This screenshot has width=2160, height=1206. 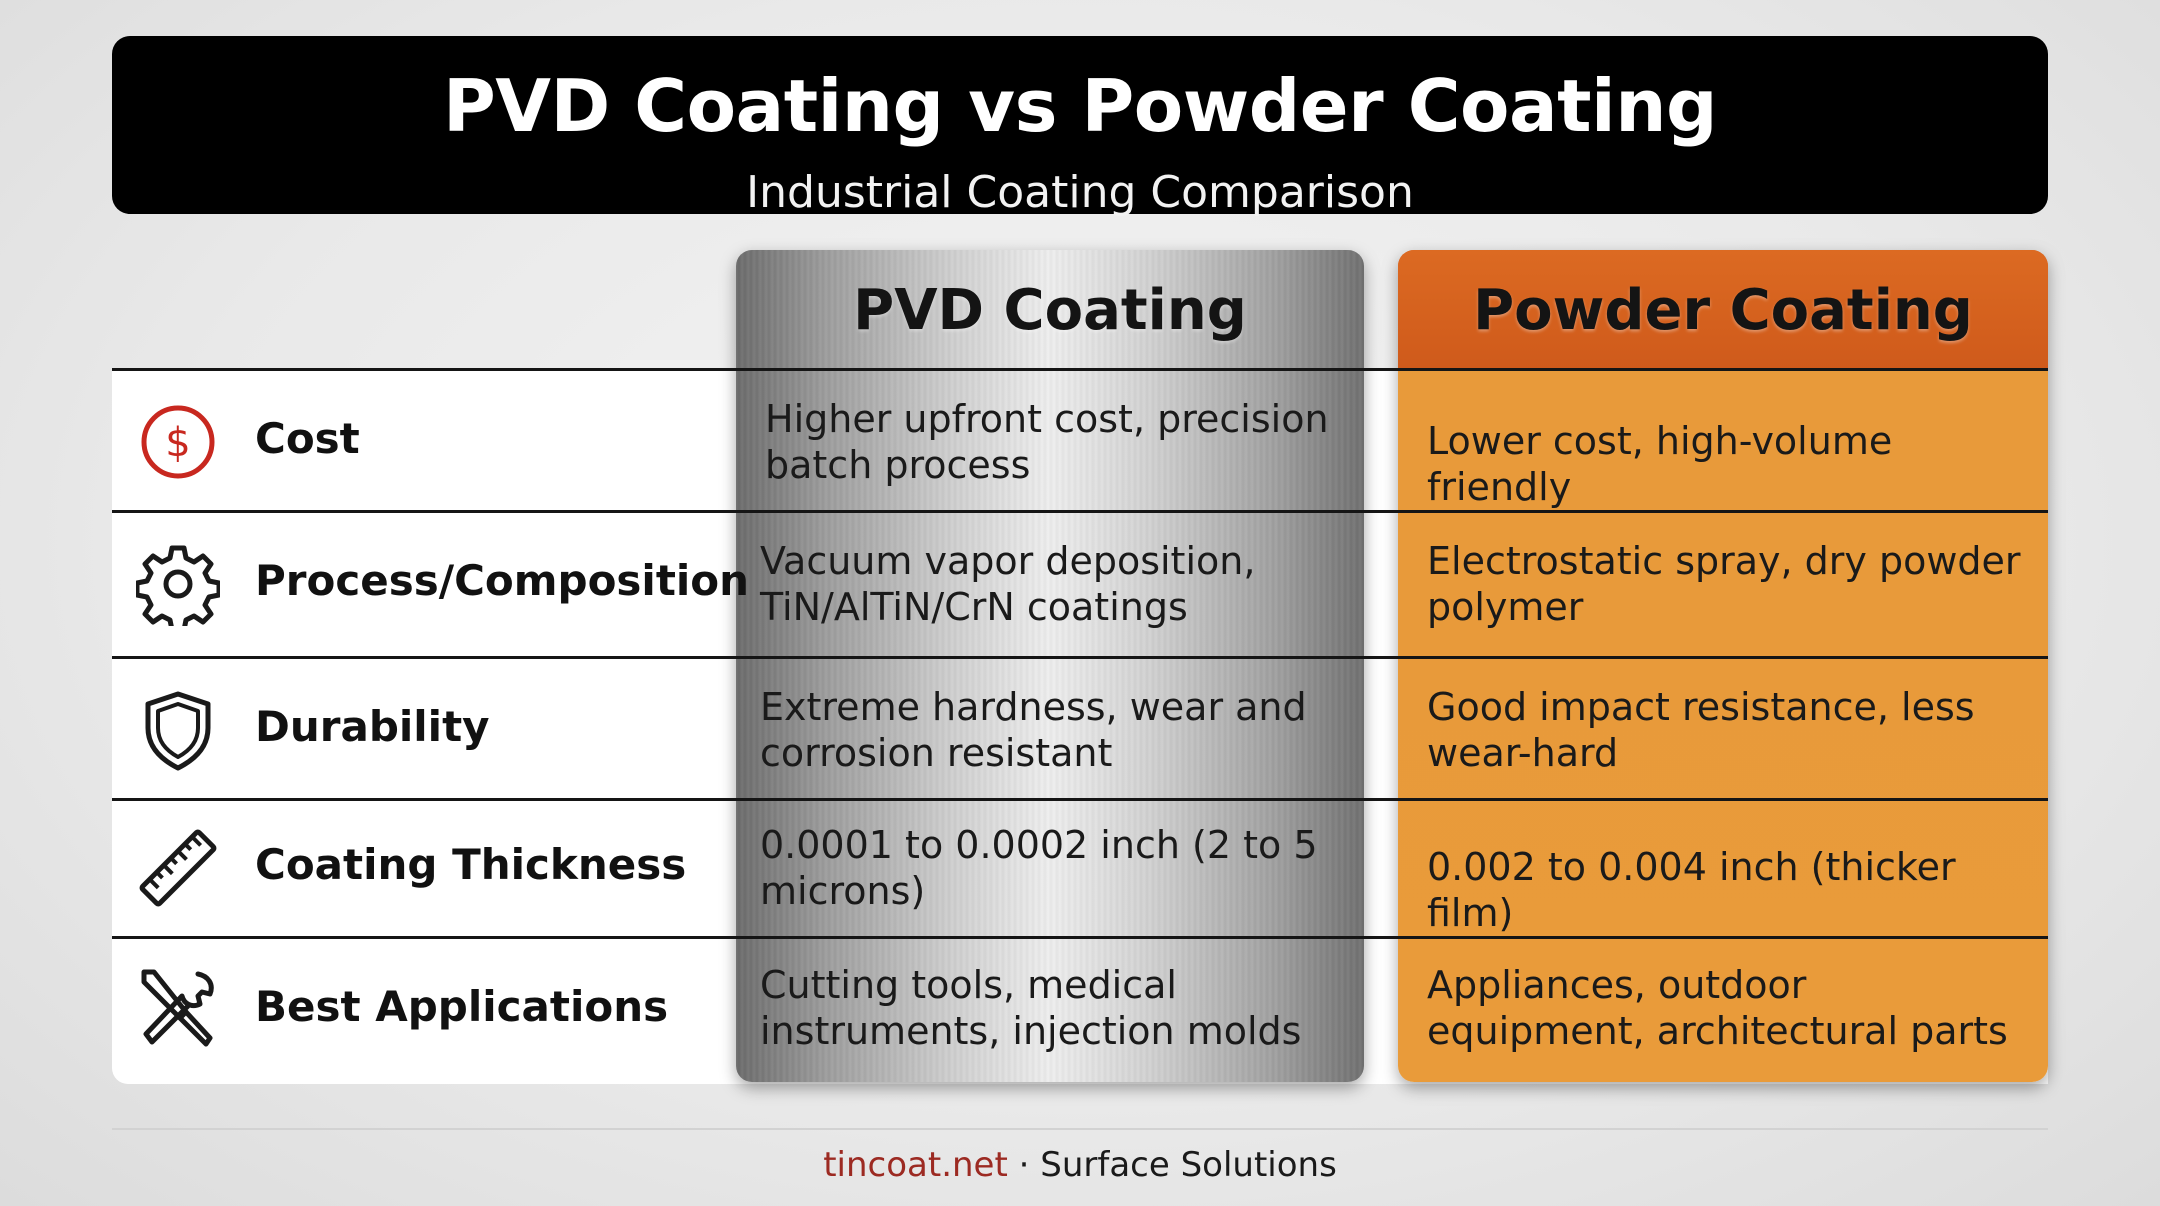 What do you see at coordinates (1701, 730) in the screenshot?
I see `powder-durability-cell: Good impact resistance, less wear-hard` at bounding box center [1701, 730].